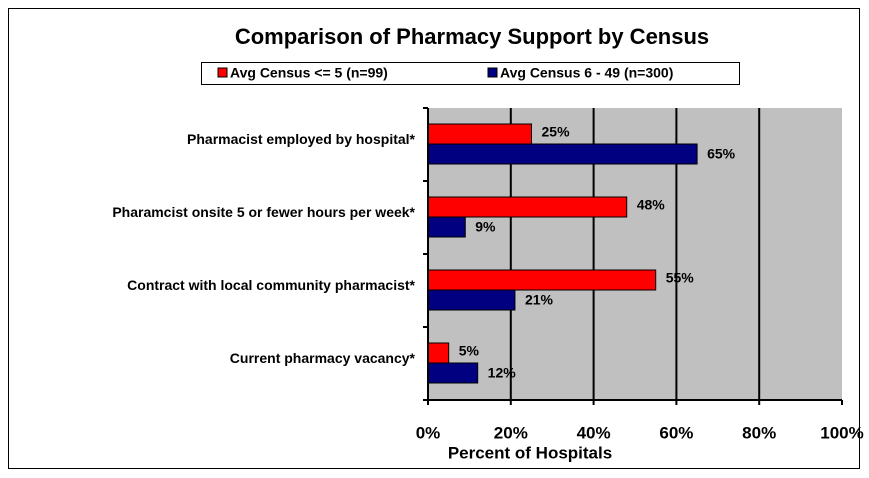  Describe the element at coordinates (594, 432) in the screenshot. I see `x-tick-label: 40%` at that location.